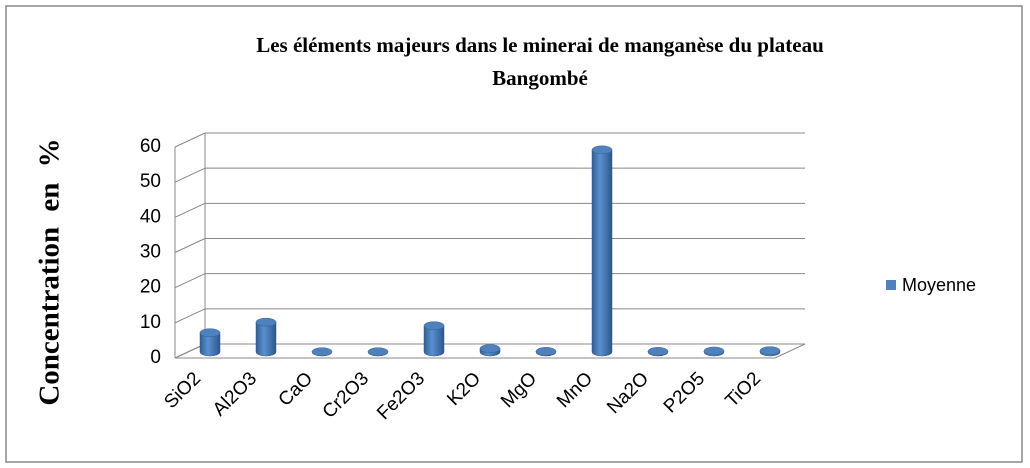 This screenshot has width=1030, height=468. I want to click on y-axis-label: Concentration en %, so click(50, 271).